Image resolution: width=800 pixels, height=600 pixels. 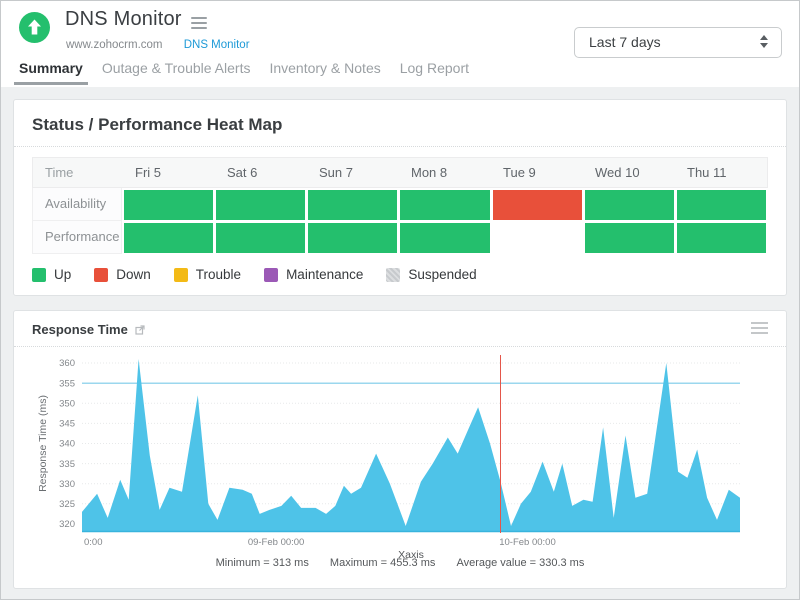 What do you see at coordinates (429, 172) in the screenshot?
I see `heatmap-col-mon-8: Mon 8` at bounding box center [429, 172].